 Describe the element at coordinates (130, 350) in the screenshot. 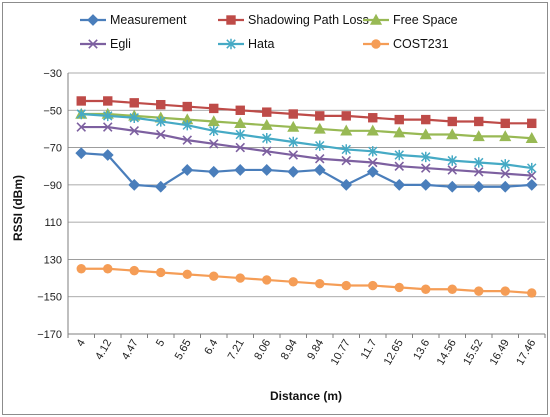

I see `x-tick-label: 4.47` at that location.